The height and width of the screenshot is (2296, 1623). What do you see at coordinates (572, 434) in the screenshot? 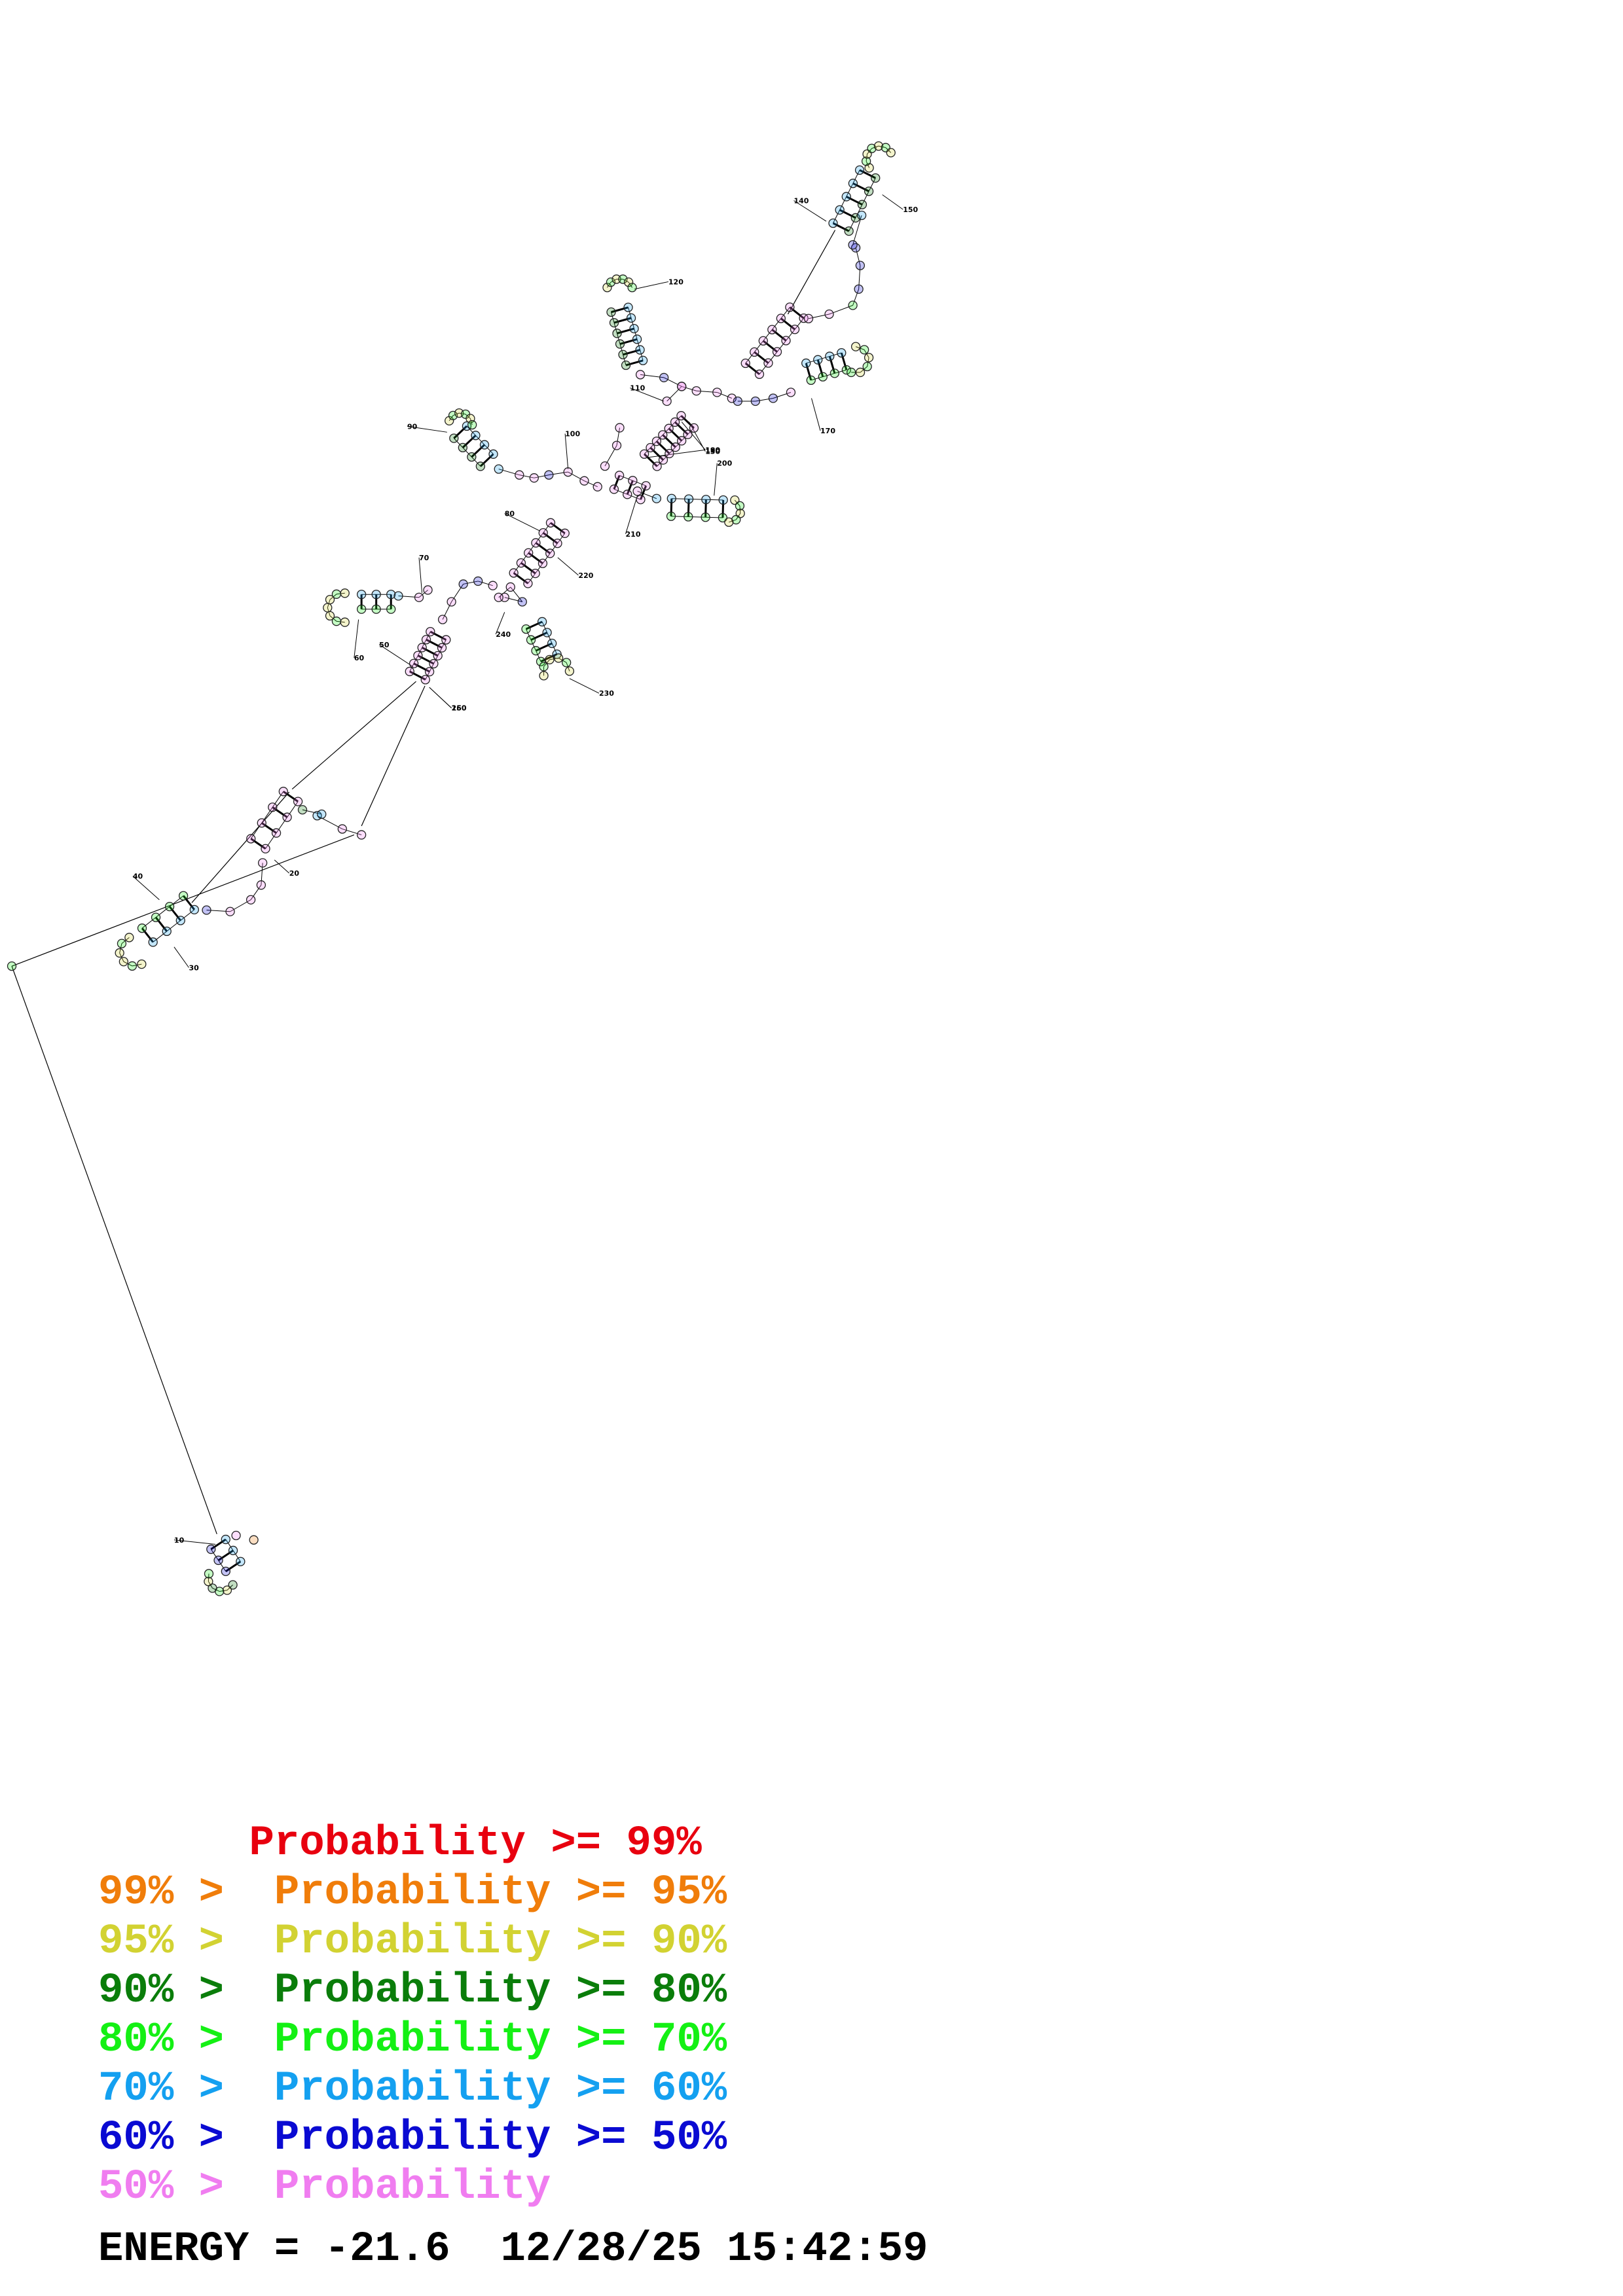
I see `position-label: 100` at bounding box center [572, 434].